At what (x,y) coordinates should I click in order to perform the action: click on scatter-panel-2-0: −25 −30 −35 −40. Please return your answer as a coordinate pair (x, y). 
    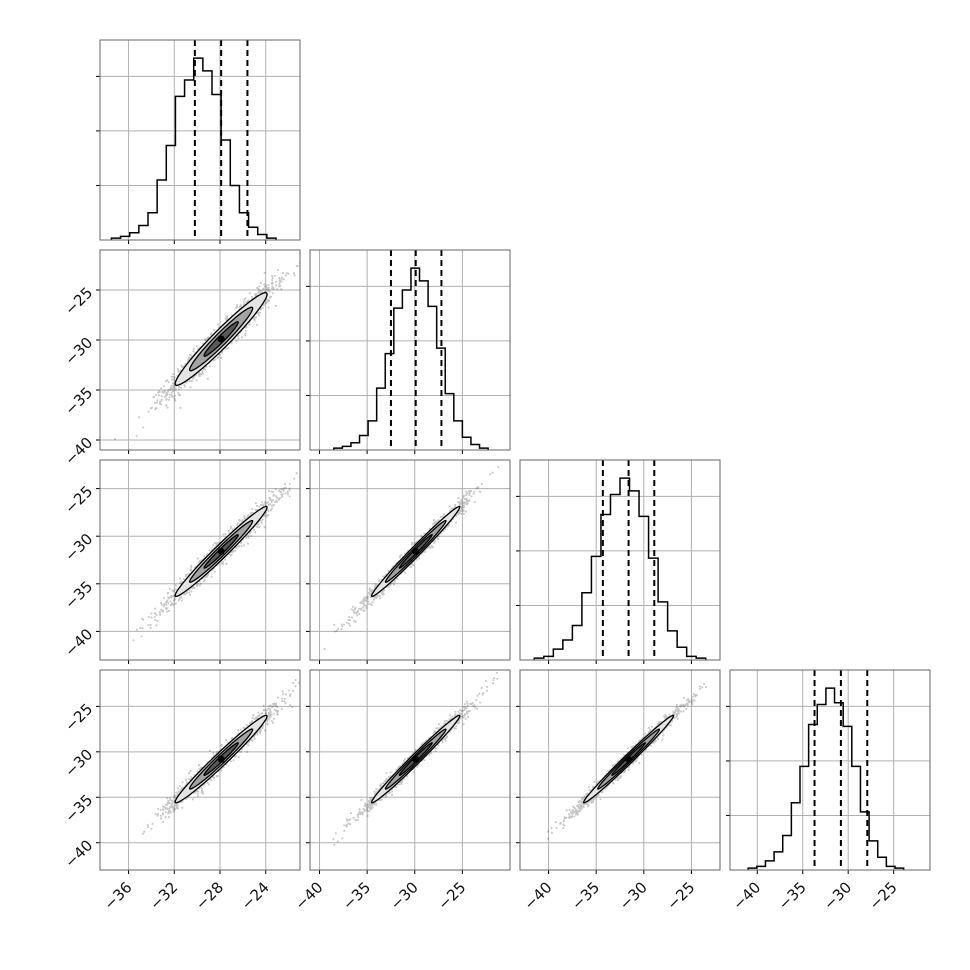
    Looking at the image, I should click on (181, 561).